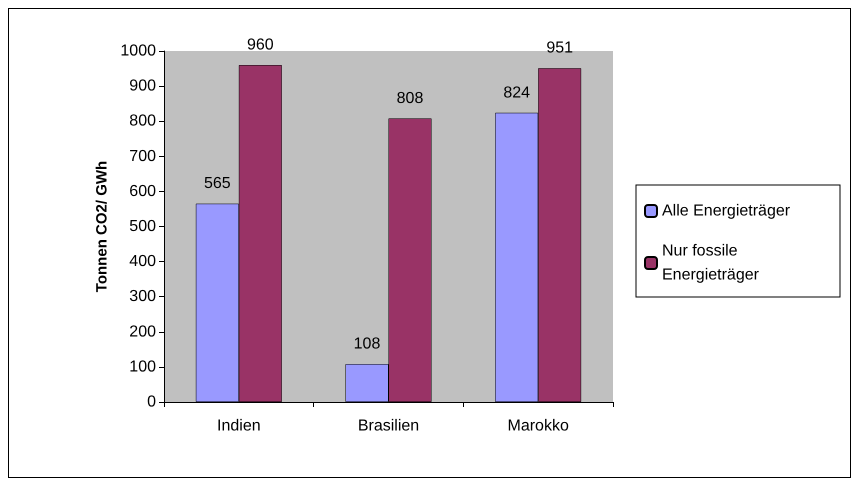 The height and width of the screenshot is (486, 859). What do you see at coordinates (260, 45) in the screenshot?
I see `data-label: 960` at bounding box center [260, 45].